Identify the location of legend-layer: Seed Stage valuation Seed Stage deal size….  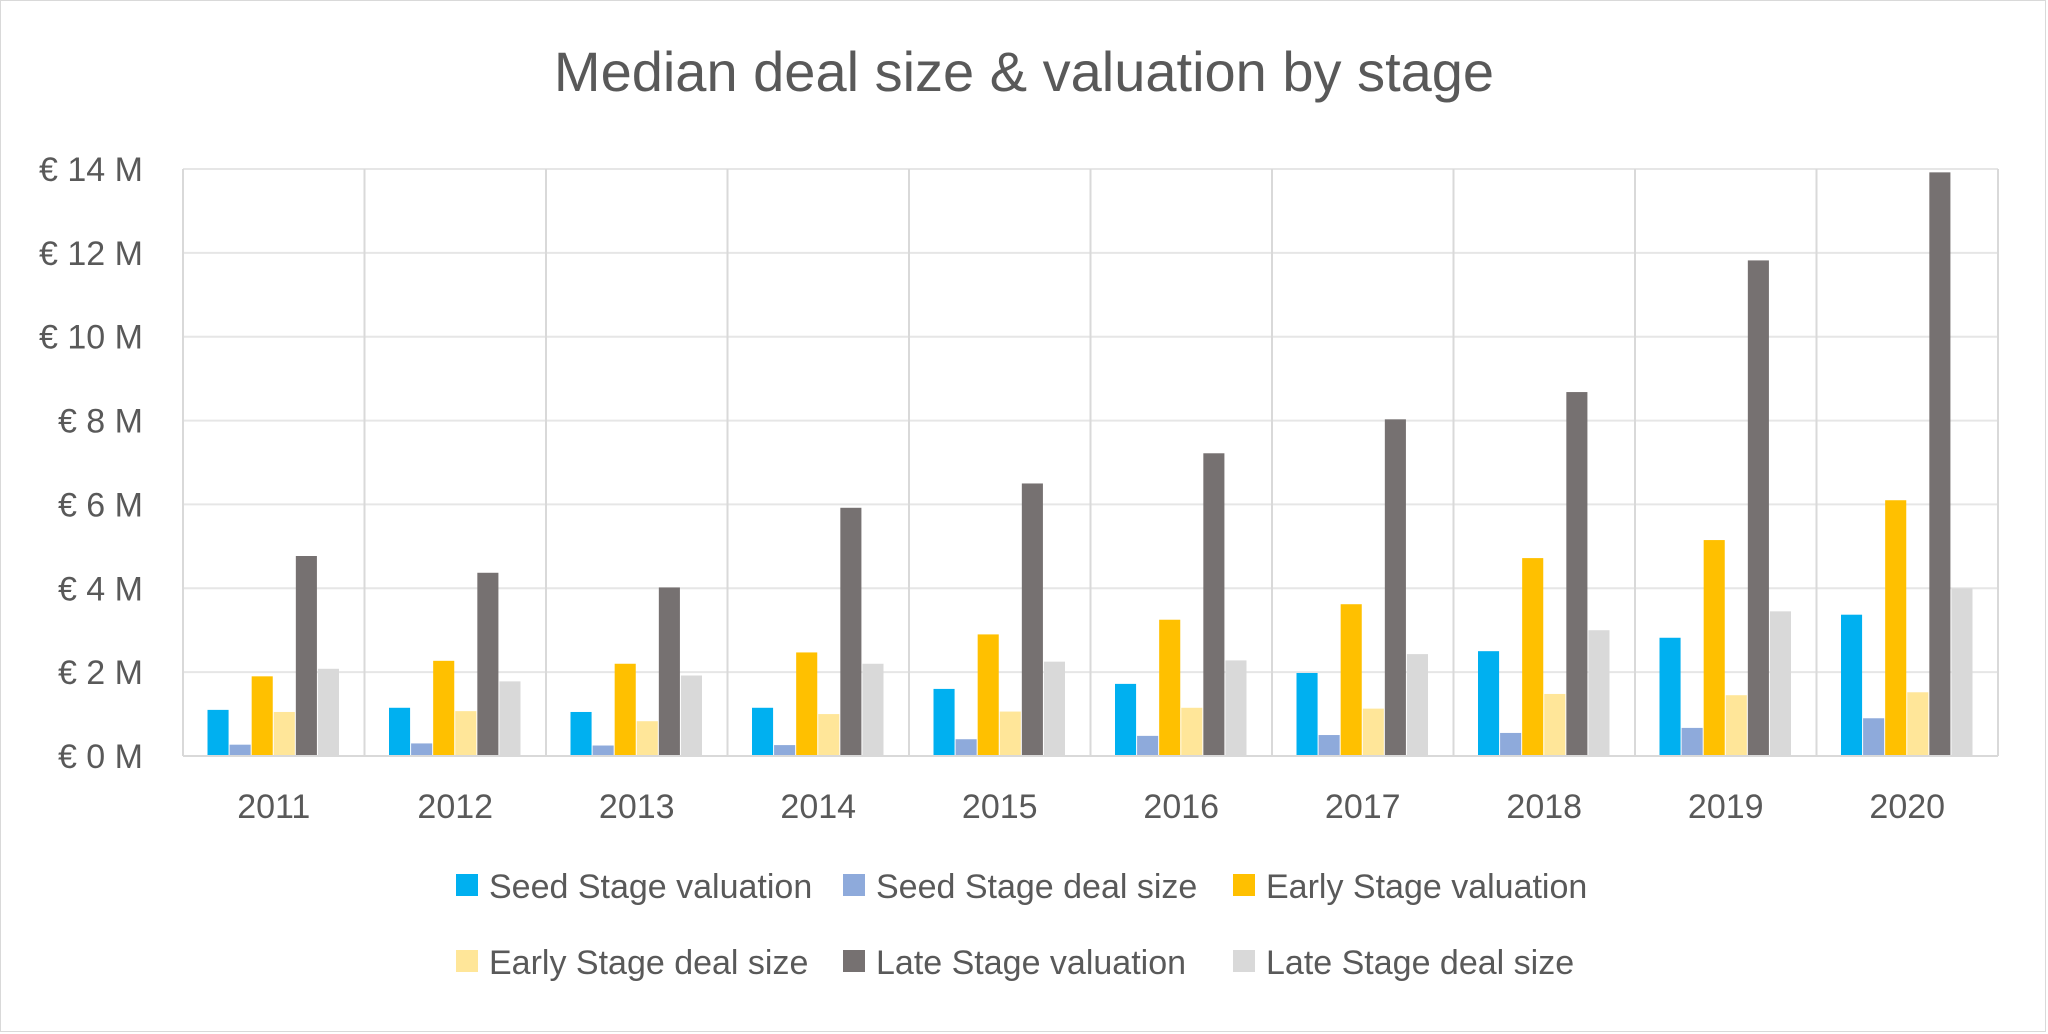
(1021, 925).